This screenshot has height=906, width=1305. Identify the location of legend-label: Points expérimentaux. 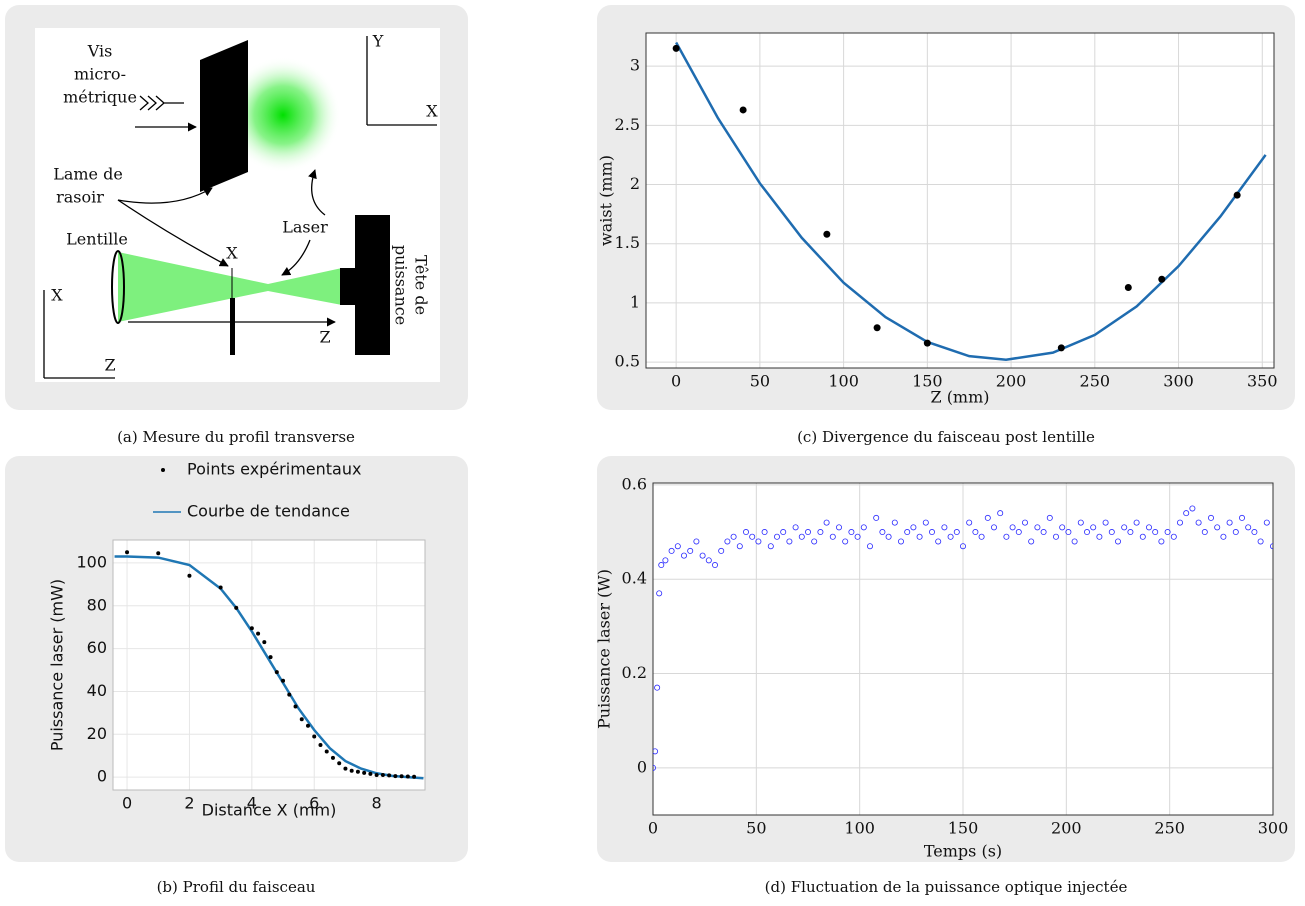
(274, 469).